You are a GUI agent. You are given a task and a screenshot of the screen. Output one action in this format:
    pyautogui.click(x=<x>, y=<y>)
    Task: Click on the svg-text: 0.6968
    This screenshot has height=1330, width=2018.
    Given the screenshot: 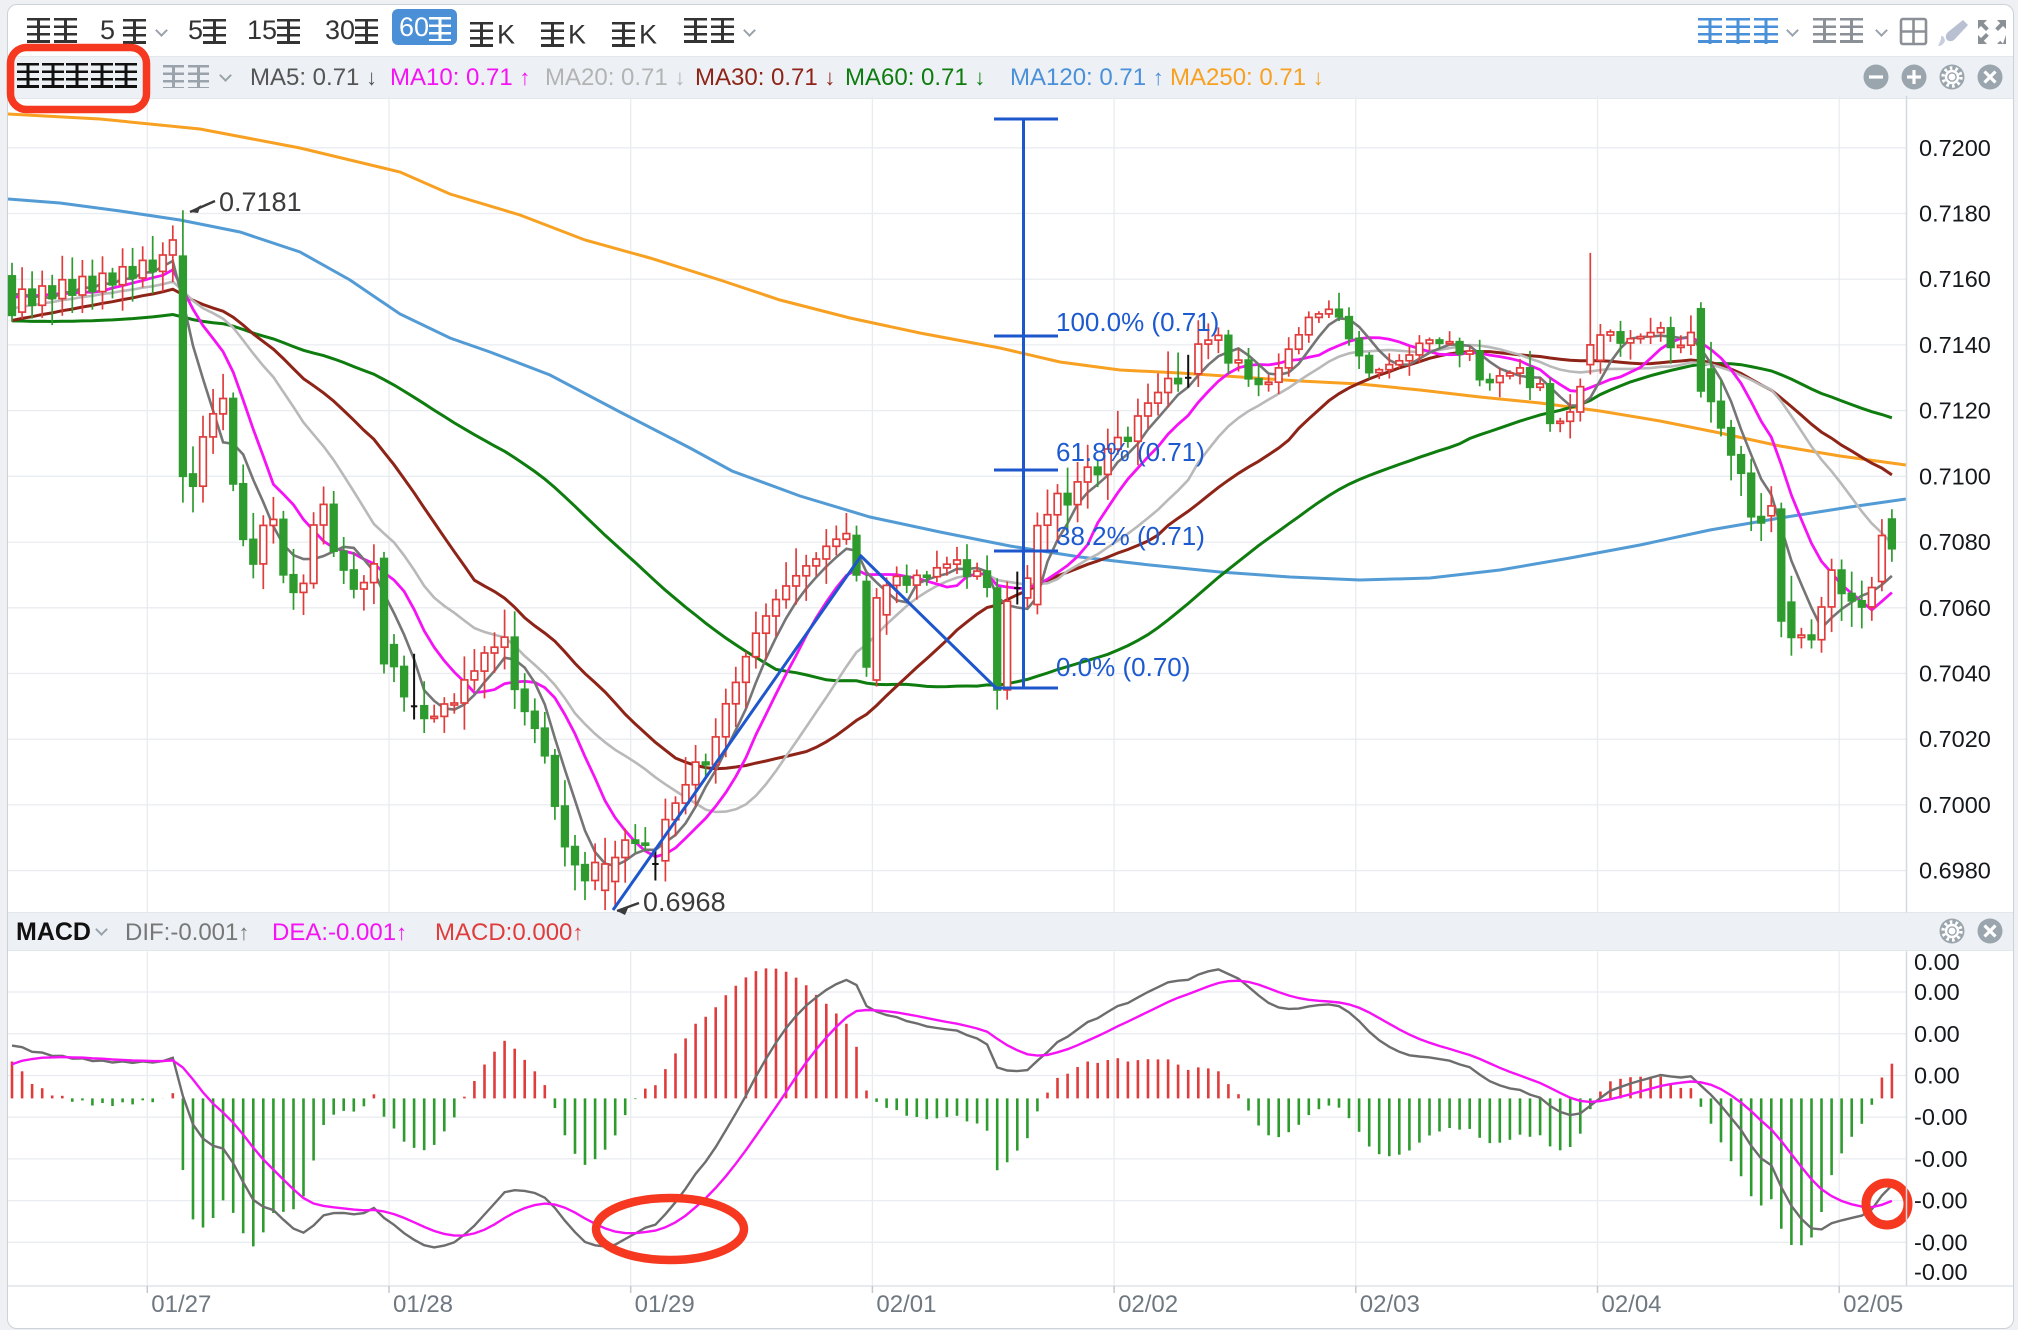 What is the action you would take?
    pyautogui.click(x=684, y=902)
    